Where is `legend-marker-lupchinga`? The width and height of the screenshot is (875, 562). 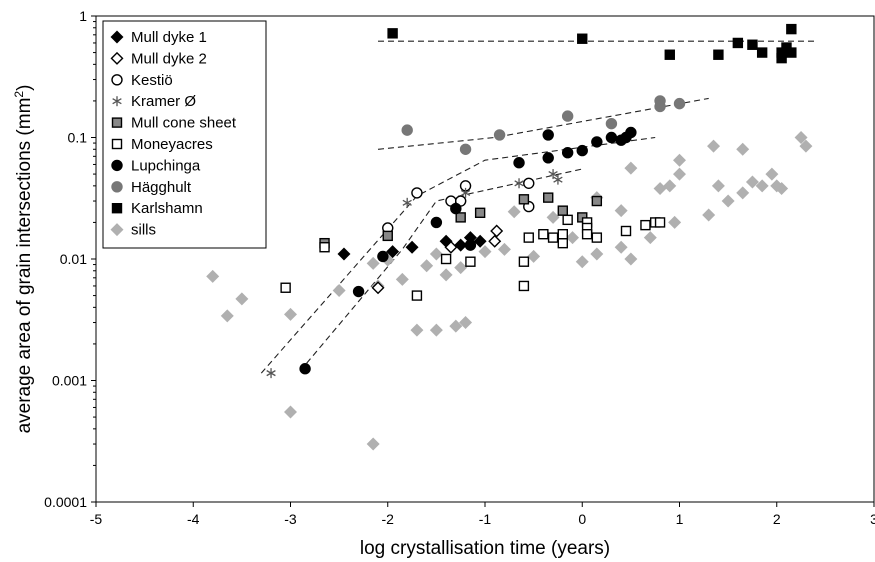
legend-marker-lupchinga is located at coordinates (117, 165).